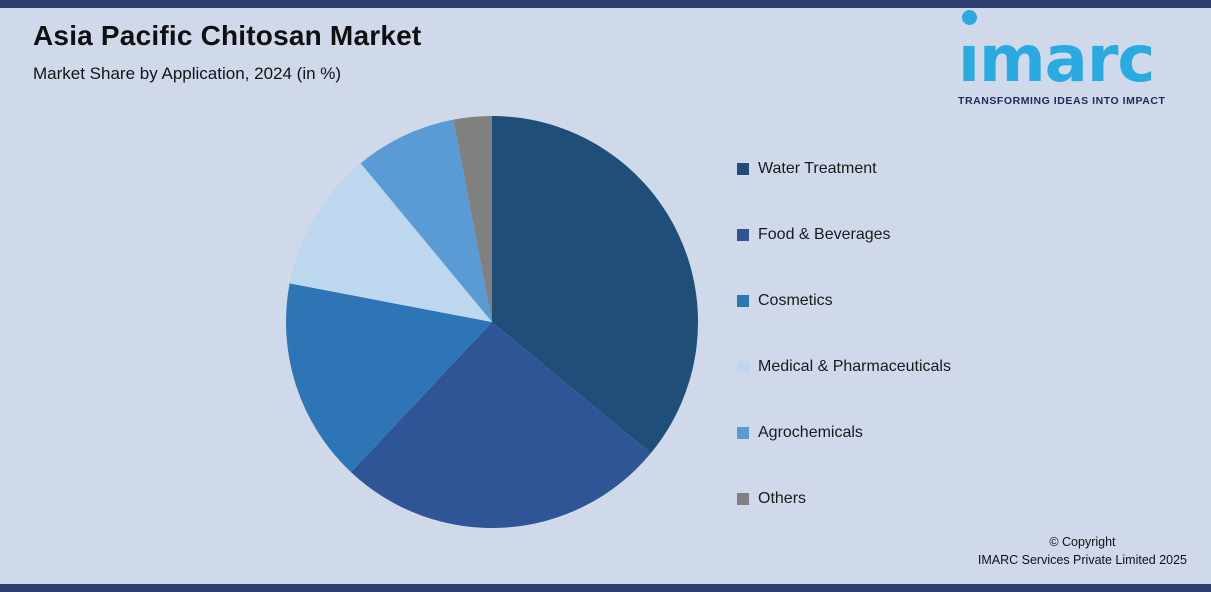 Image resolution: width=1211 pixels, height=592 pixels. I want to click on legend-item-food-beverages: Food & Beverages, so click(844, 234).